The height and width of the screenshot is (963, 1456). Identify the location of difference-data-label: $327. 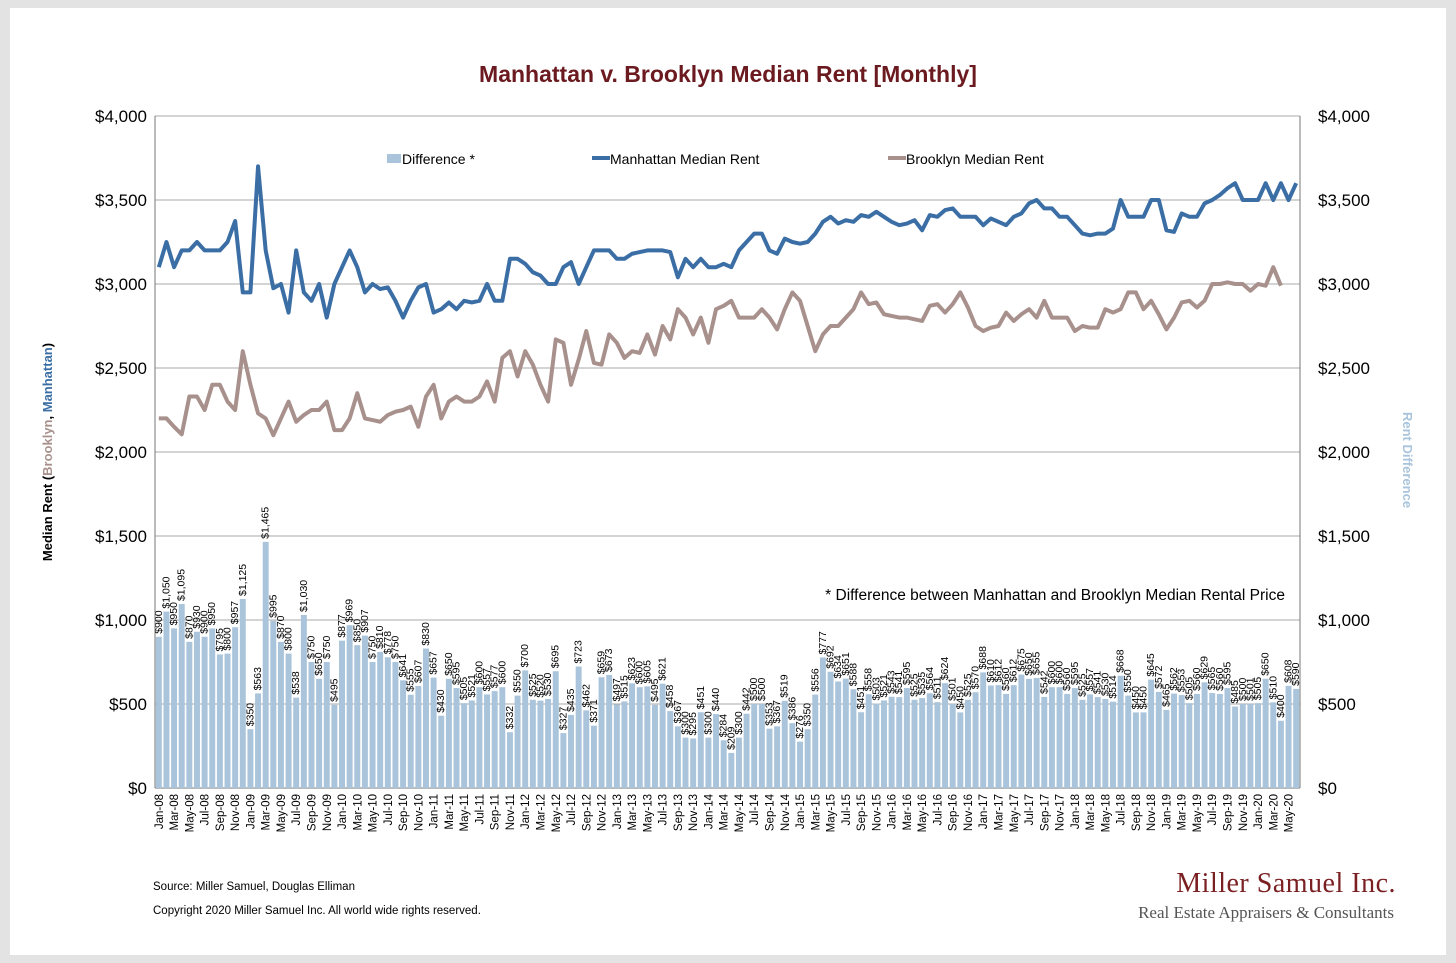
(563, 719).